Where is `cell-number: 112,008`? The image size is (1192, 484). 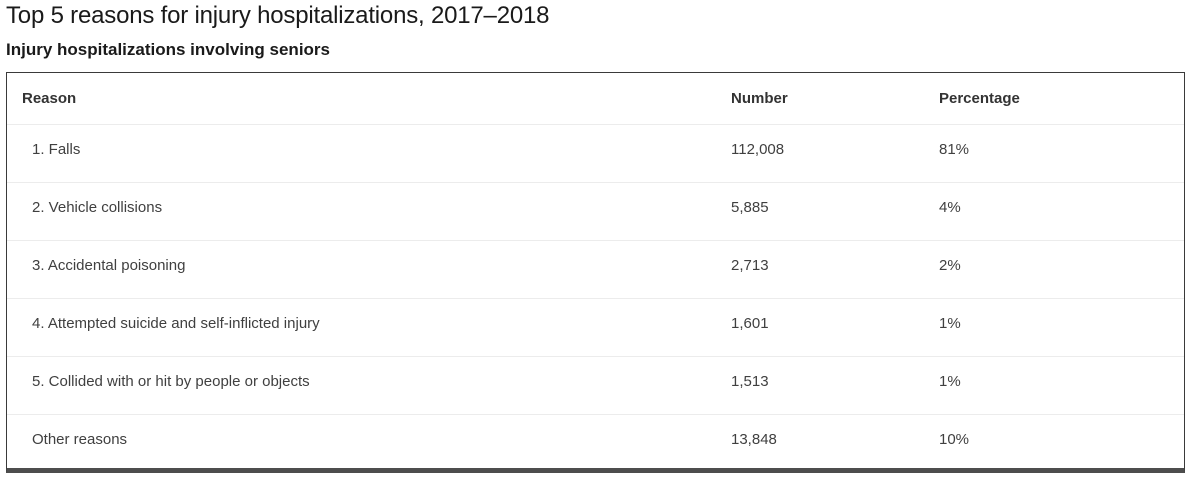
cell-number: 112,008 is located at coordinates (758, 149).